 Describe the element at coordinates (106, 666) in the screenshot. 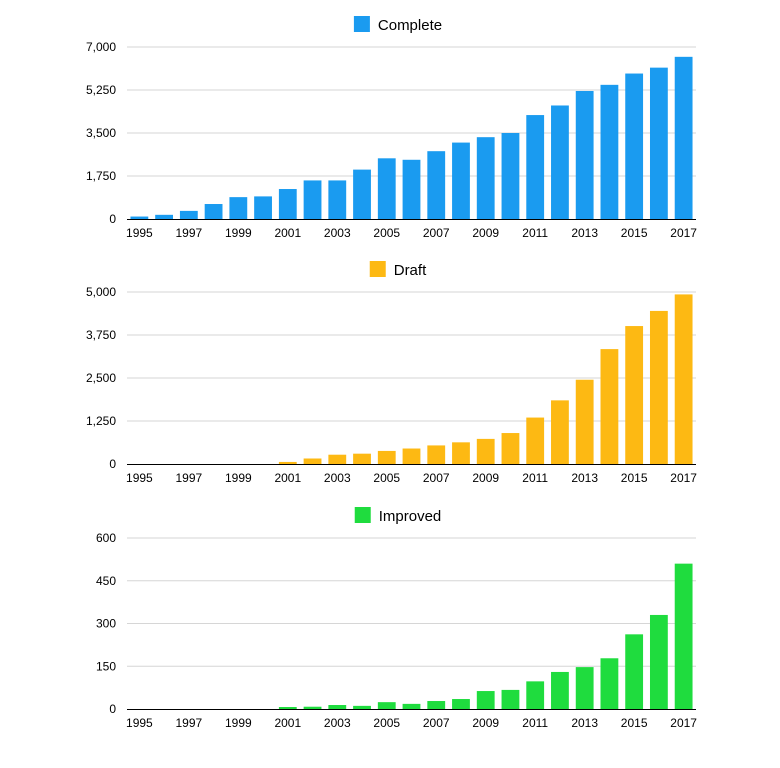

I see `y-tick-label: 150` at that location.